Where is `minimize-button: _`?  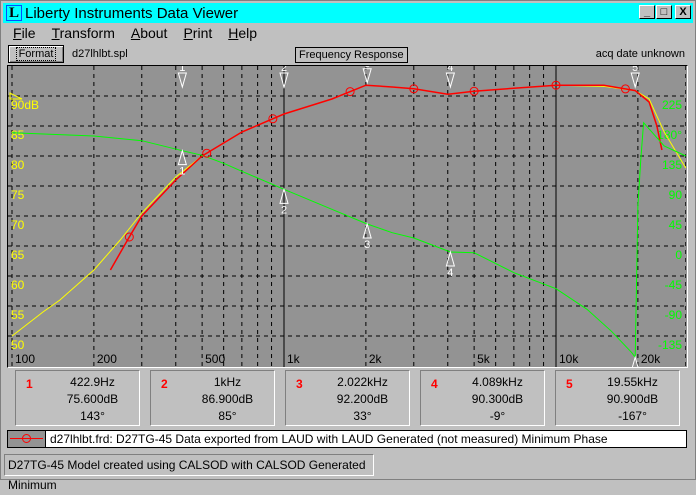 minimize-button: _ is located at coordinates (647, 12).